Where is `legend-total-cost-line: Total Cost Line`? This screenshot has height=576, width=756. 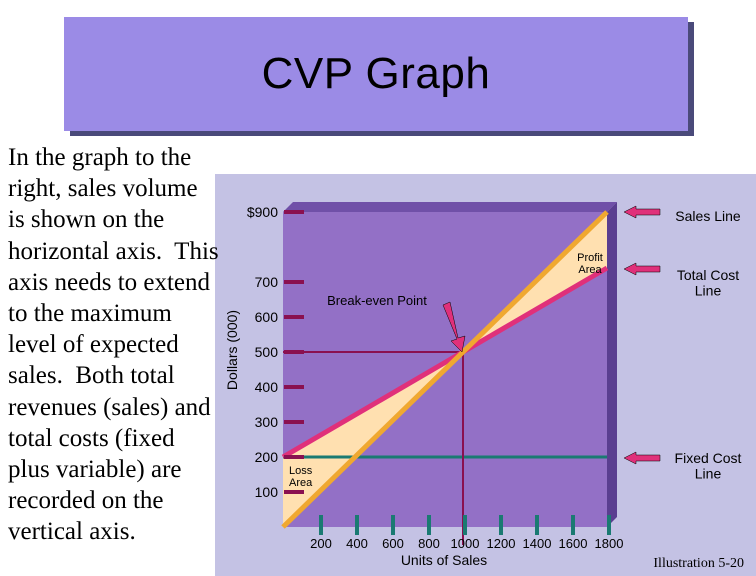 legend-total-cost-line: Total Cost Line is located at coordinates (708, 282).